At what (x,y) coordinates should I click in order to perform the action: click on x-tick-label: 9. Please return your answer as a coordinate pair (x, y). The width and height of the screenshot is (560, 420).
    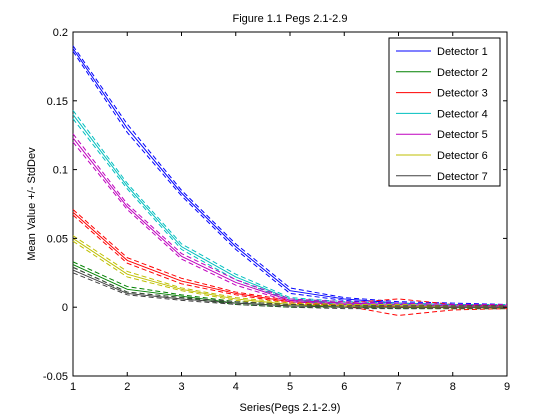
    Looking at the image, I should click on (507, 387).